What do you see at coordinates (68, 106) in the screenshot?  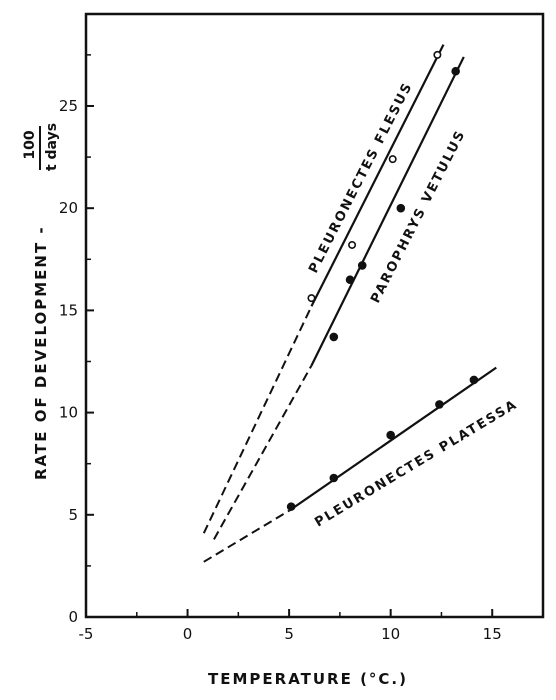 I see `y-tick-label: 25` at bounding box center [68, 106].